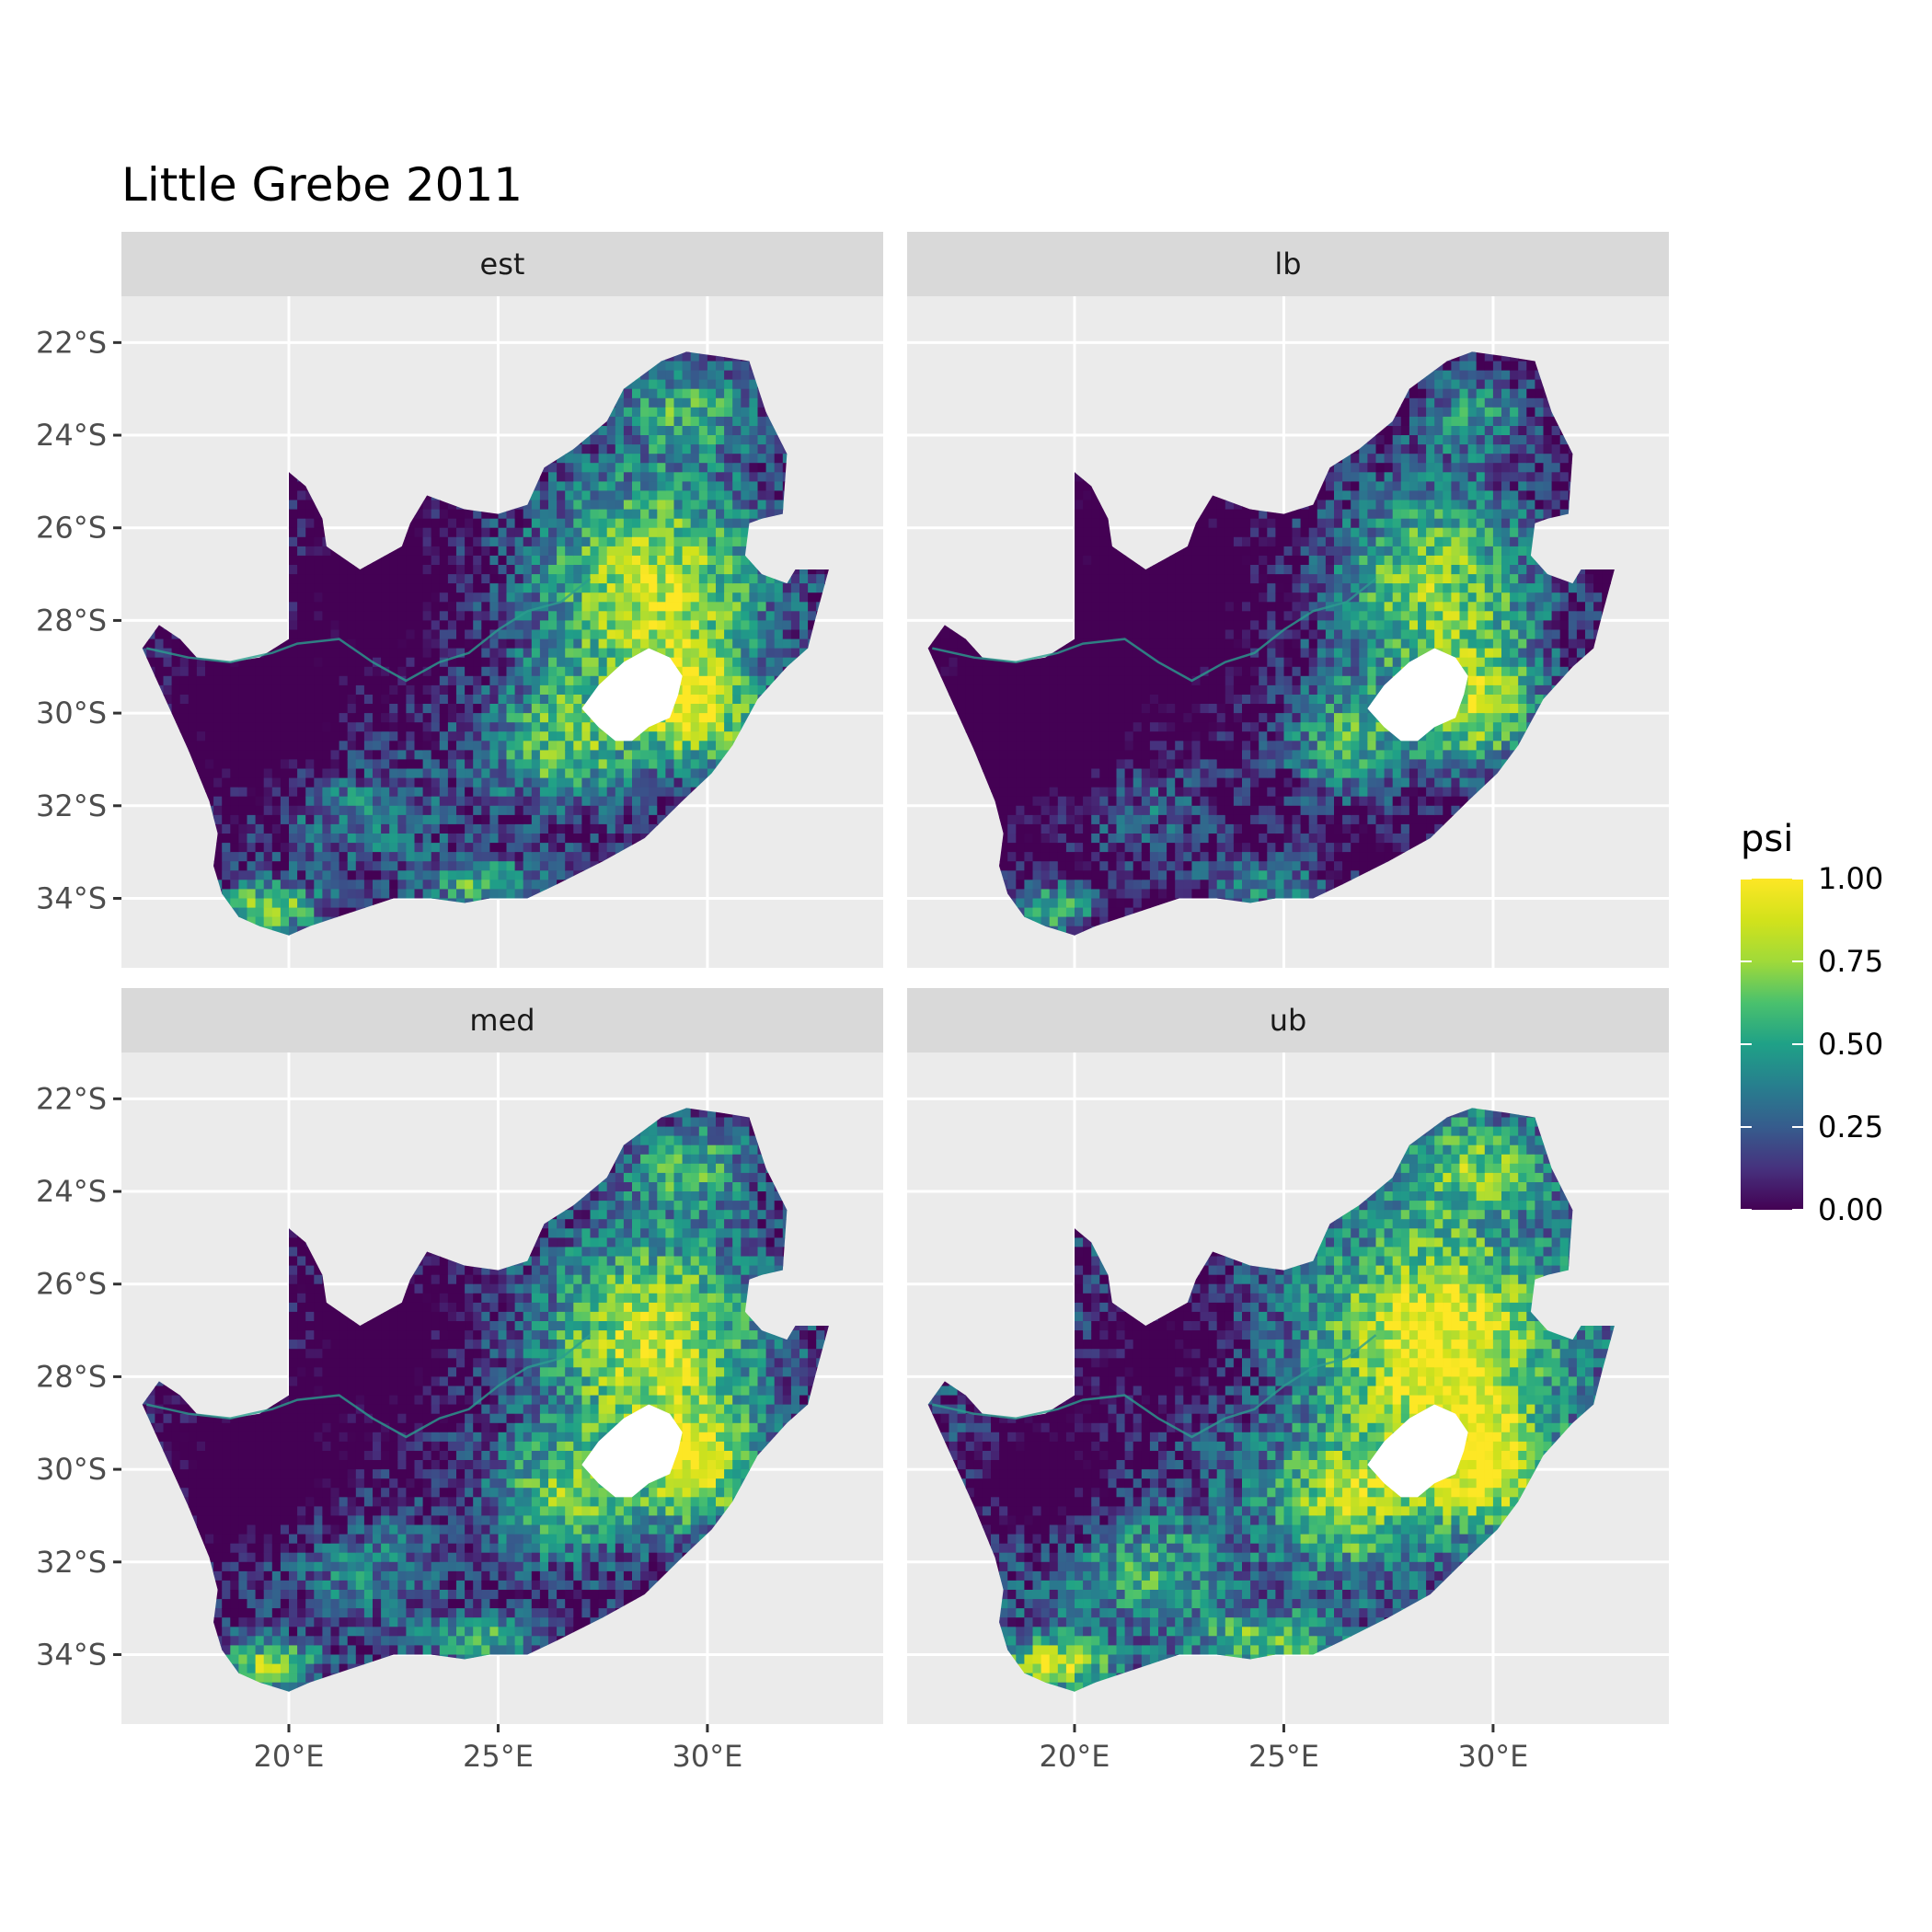 This screenshot has width=1932, height=1932. Describe the element at coordinates (1850, 1044) in the screenshot. I see `legend-break-label: 0.50` at that location.